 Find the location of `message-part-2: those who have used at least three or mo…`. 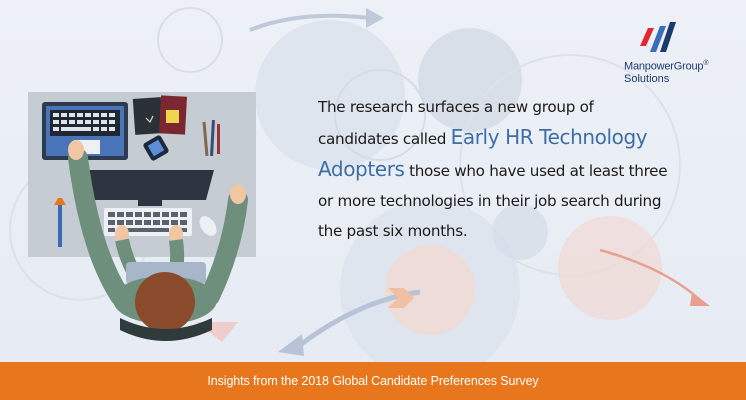

message-part-2: those who have used at least three or mo… is located at coordinates (493, 201).